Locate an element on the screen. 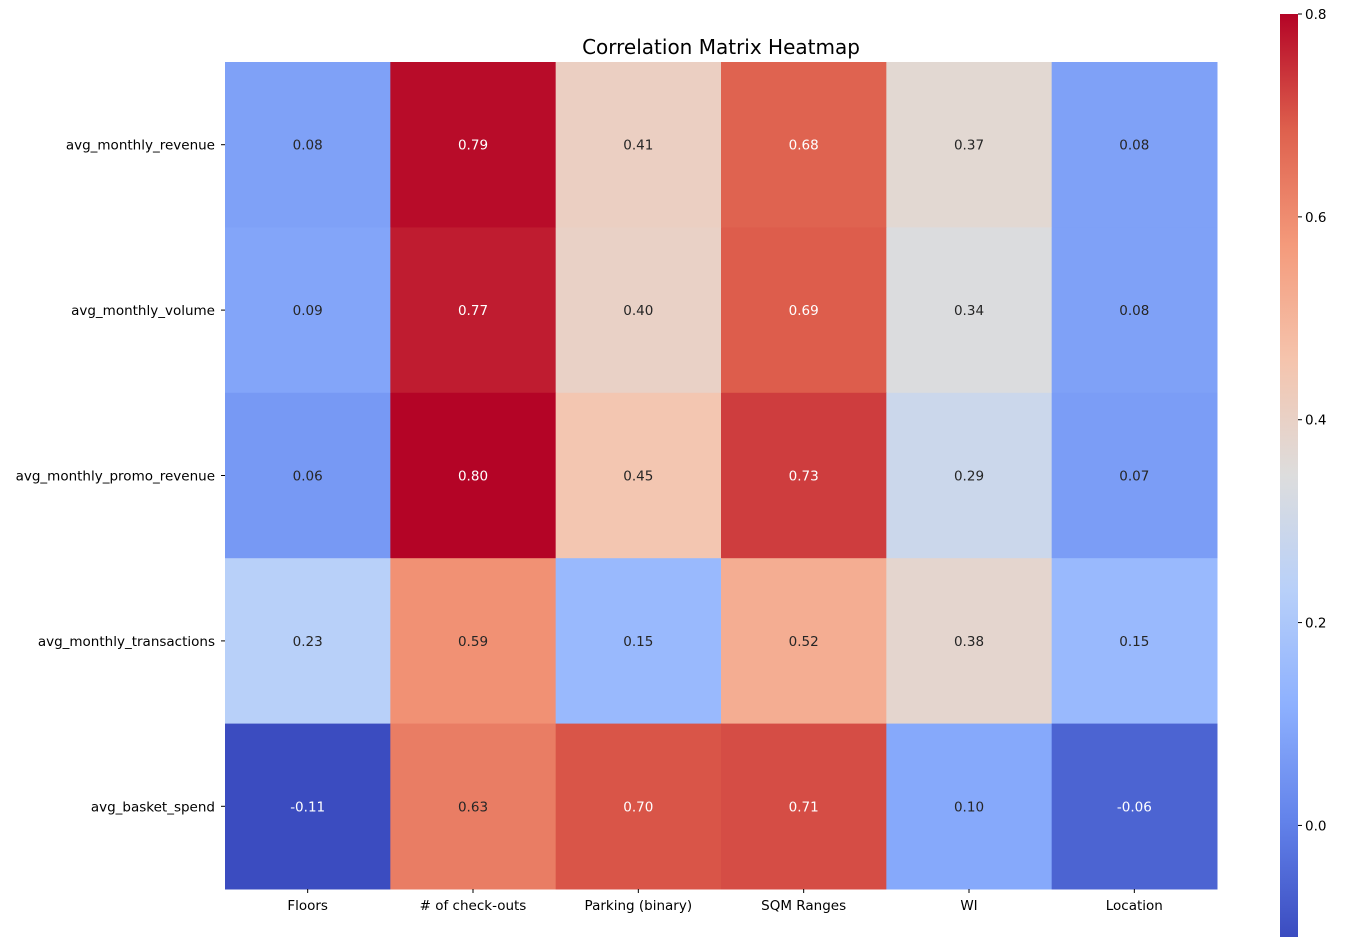  cell-value-label: 0.70 is located at coordinates (638, 807).